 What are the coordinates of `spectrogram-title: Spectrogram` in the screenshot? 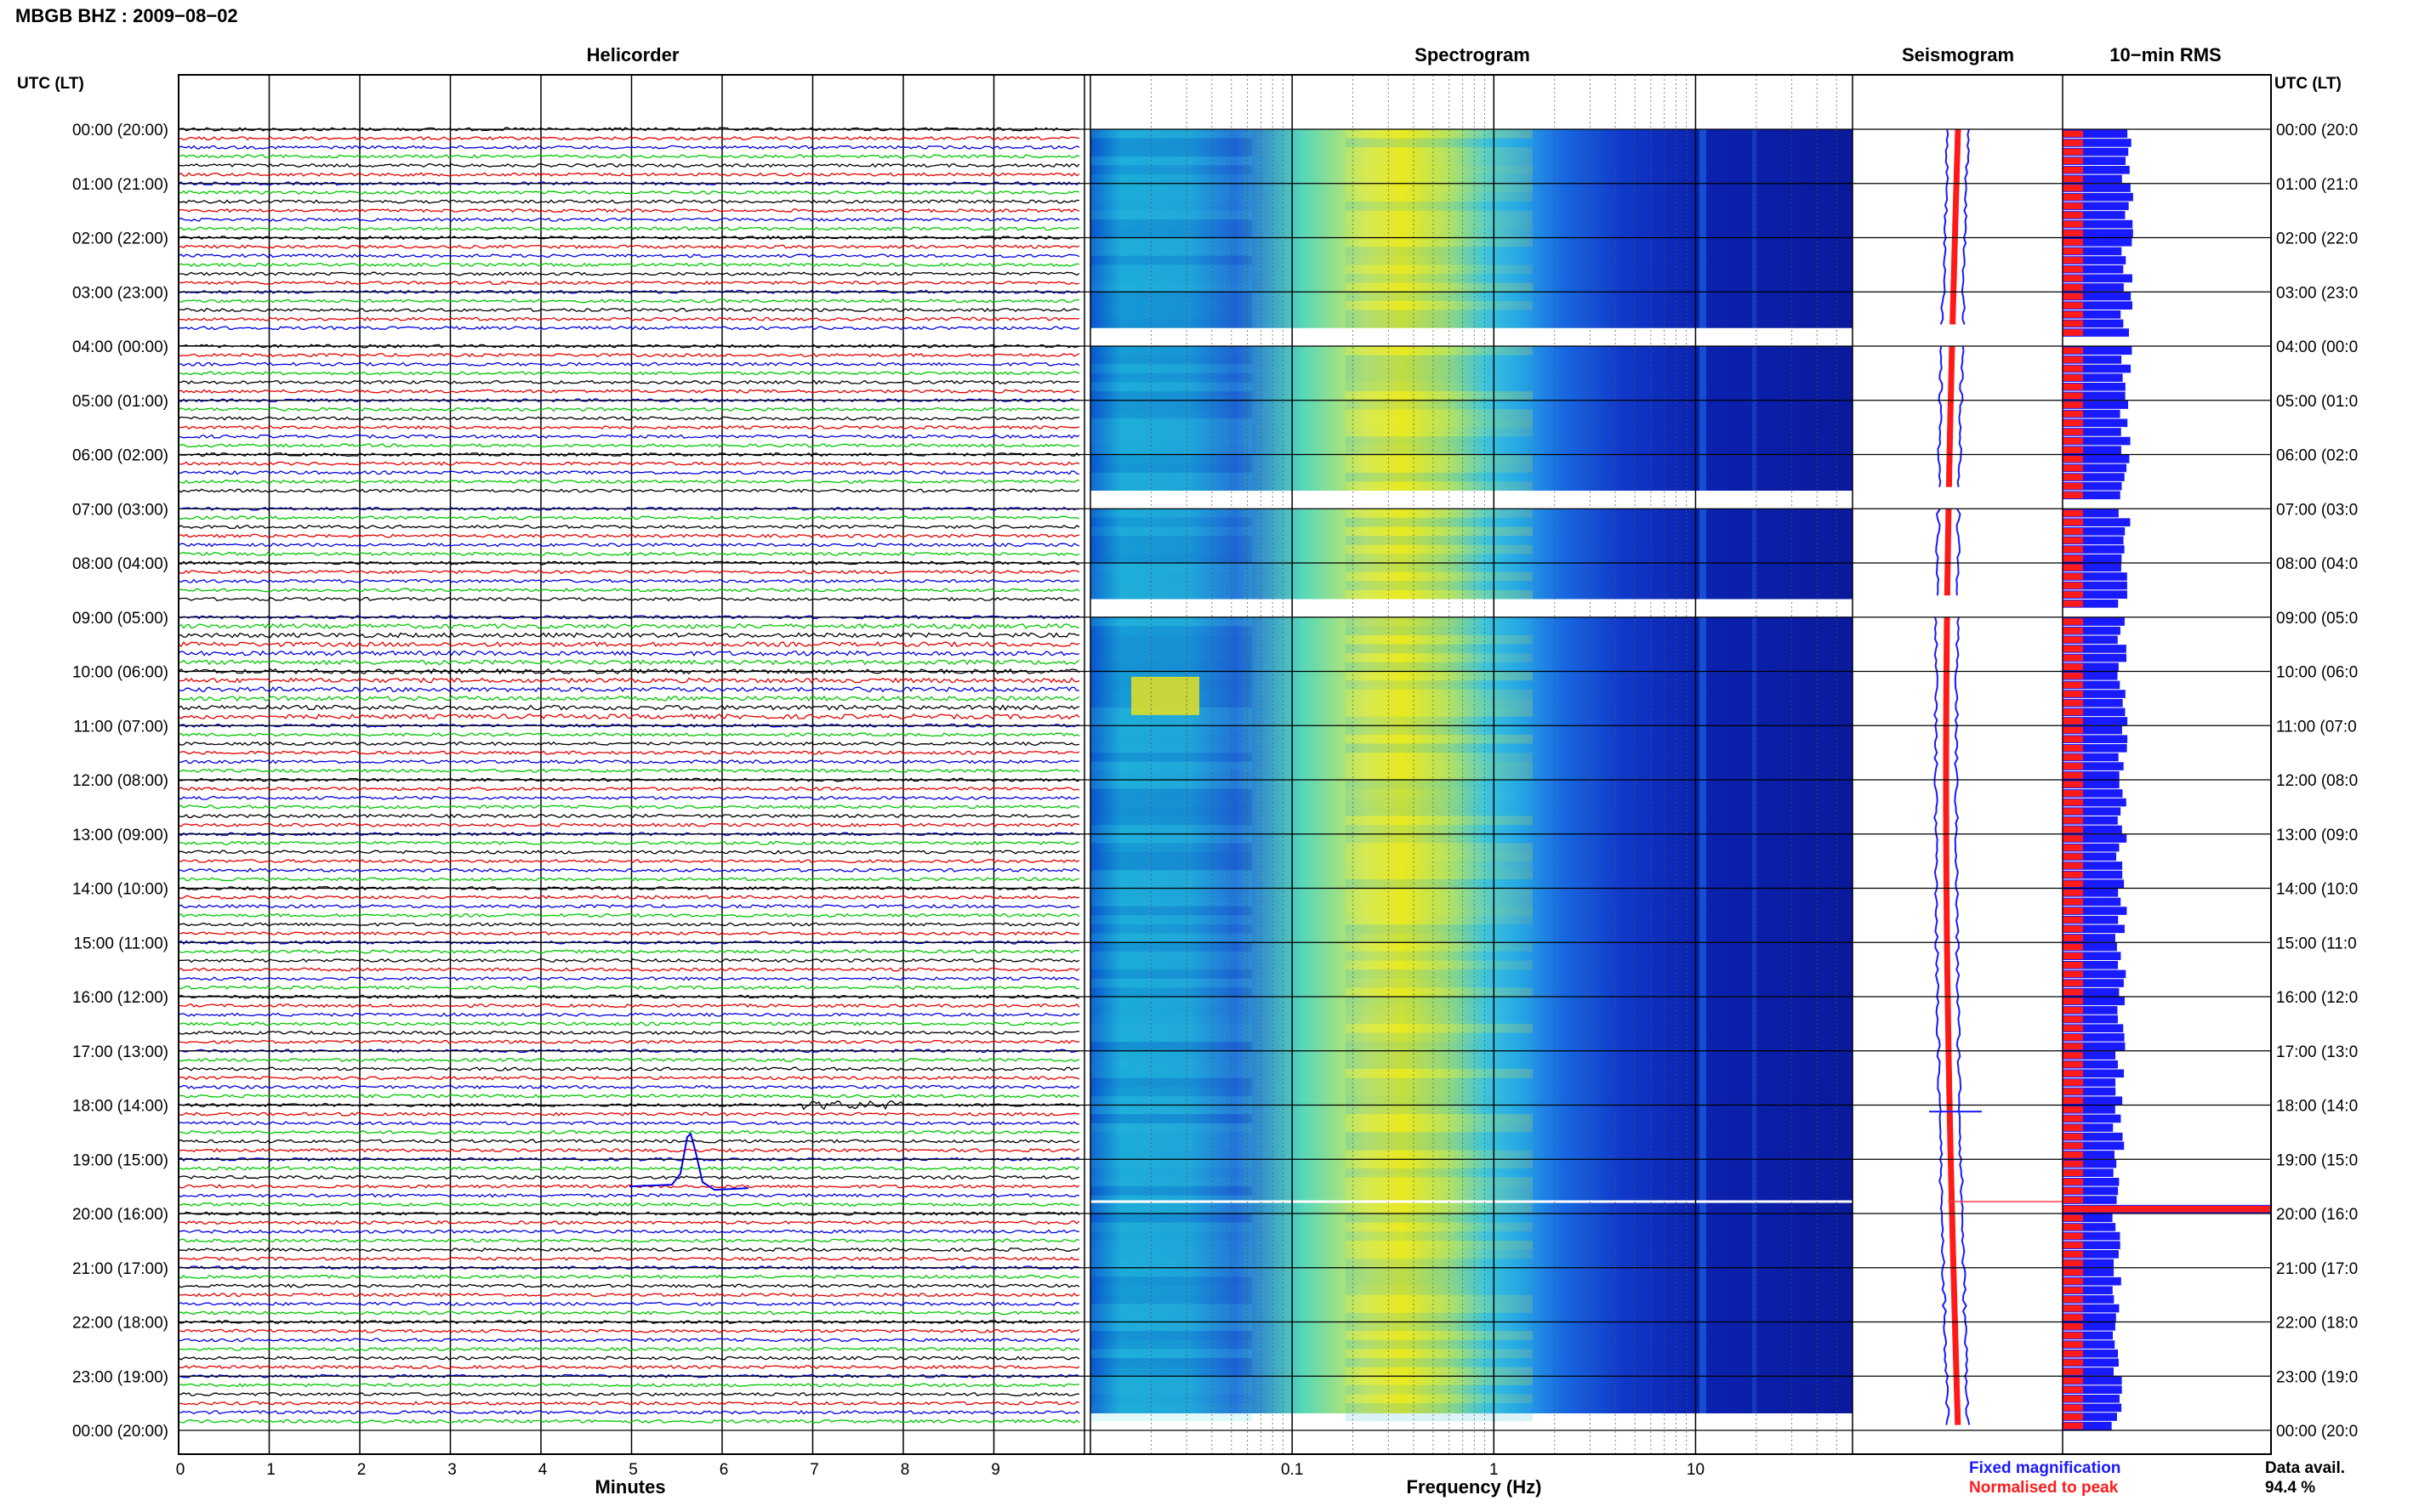 It's located at (1472, 54).